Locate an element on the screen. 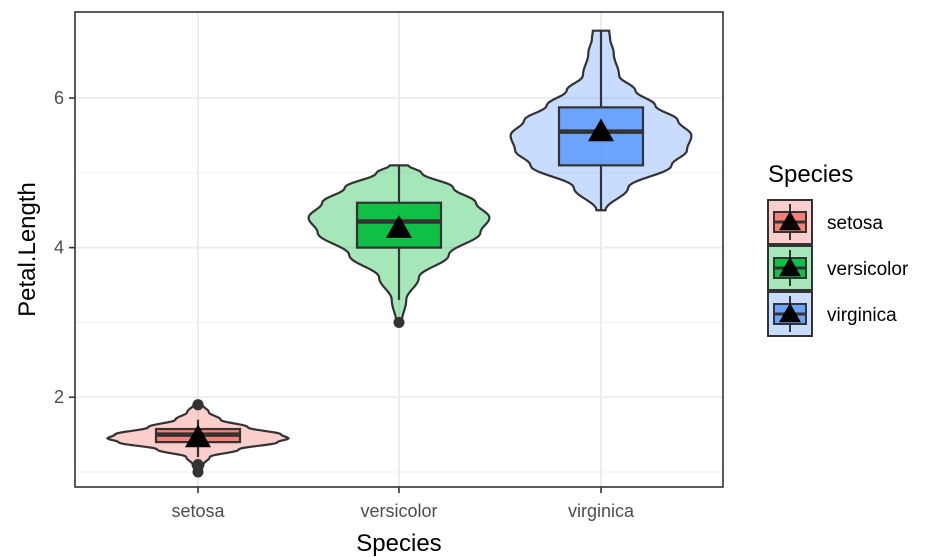 Image resolution: width=933 pixels, height=557 pixels. box-virginica is located at coordinates (601, 136).